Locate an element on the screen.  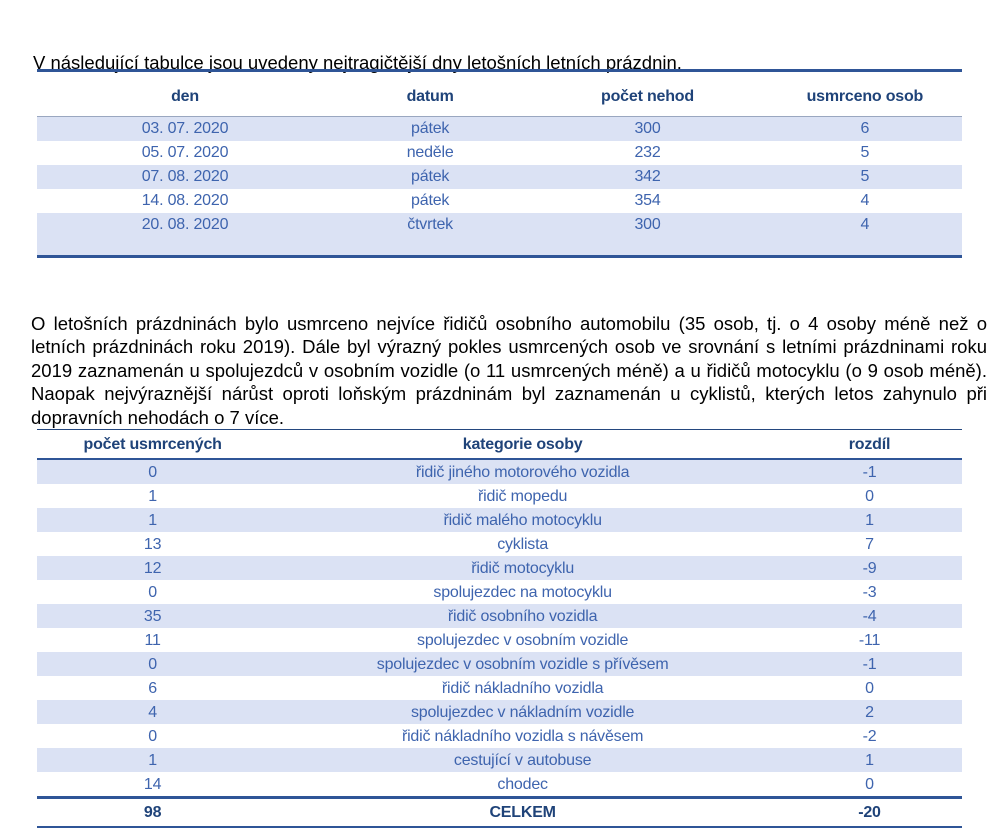
total-cell: -20 is located at coordinates (869, 812).